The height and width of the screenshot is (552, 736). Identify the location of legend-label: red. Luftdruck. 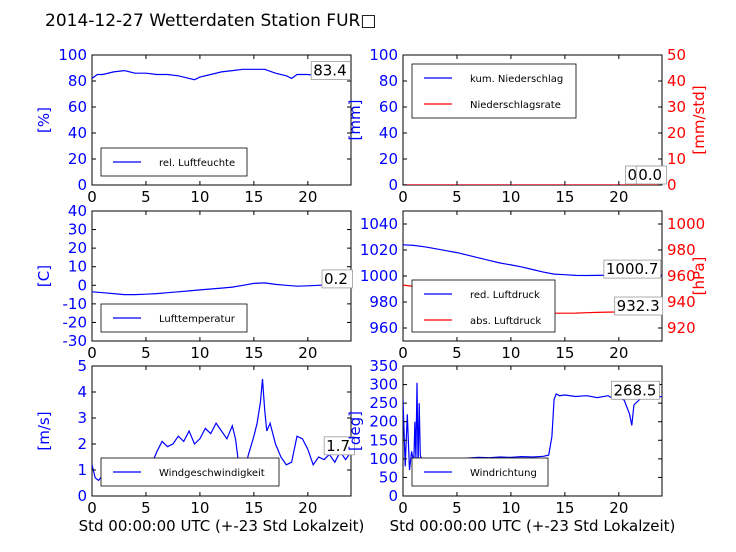
(505, 295).